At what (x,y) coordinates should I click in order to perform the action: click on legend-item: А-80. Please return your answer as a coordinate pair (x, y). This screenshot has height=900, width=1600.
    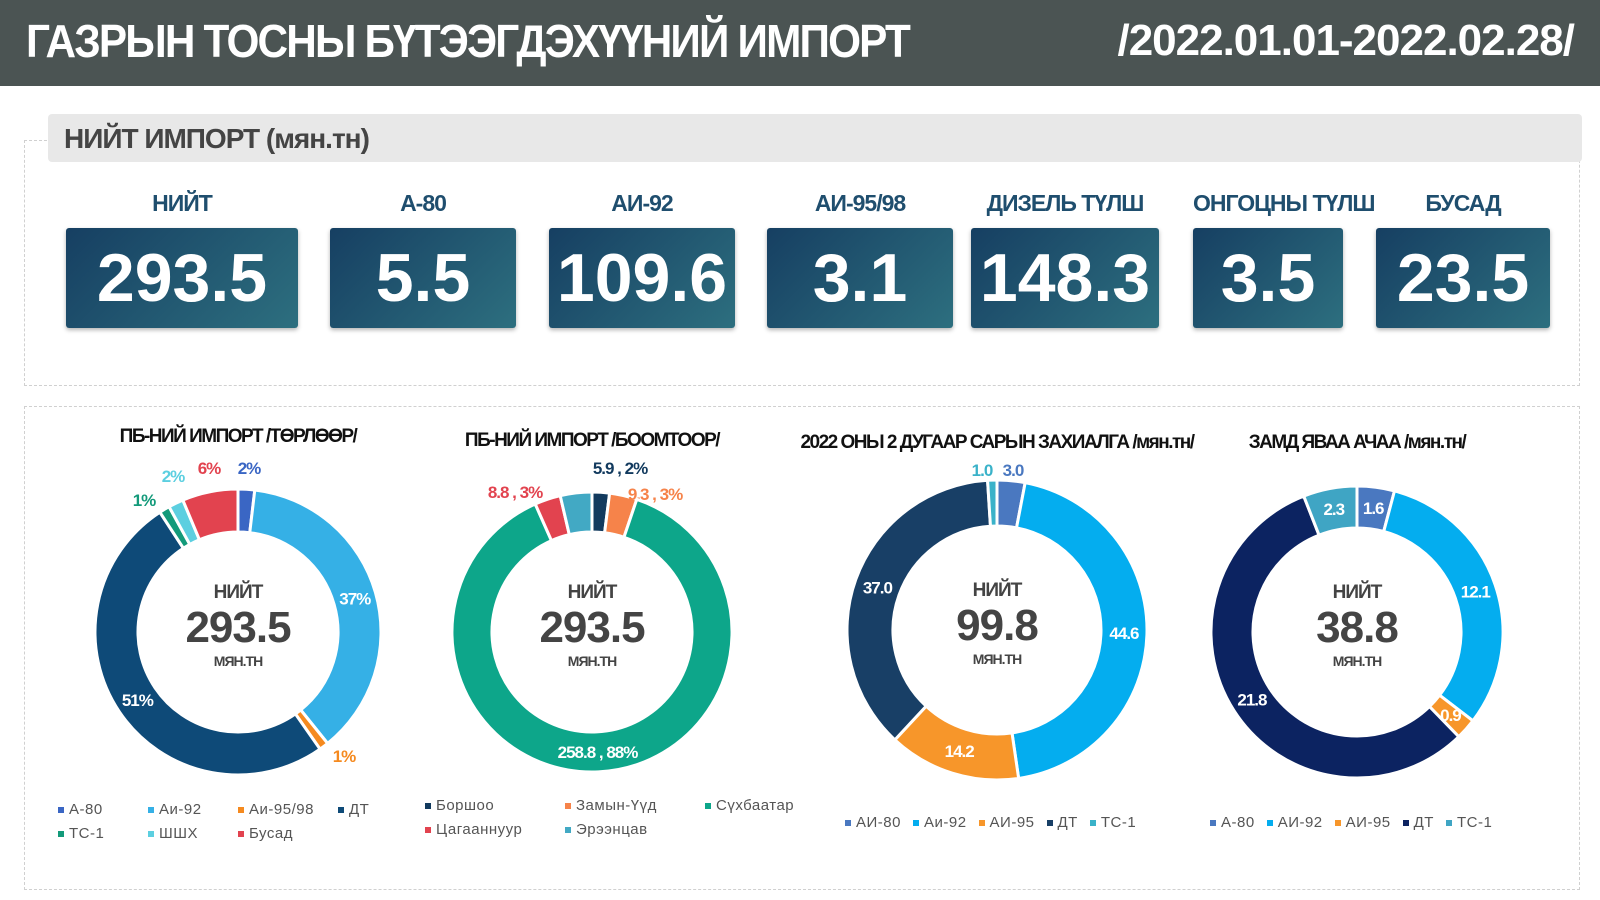
    Looking at the image, I should click on (1232, 823).